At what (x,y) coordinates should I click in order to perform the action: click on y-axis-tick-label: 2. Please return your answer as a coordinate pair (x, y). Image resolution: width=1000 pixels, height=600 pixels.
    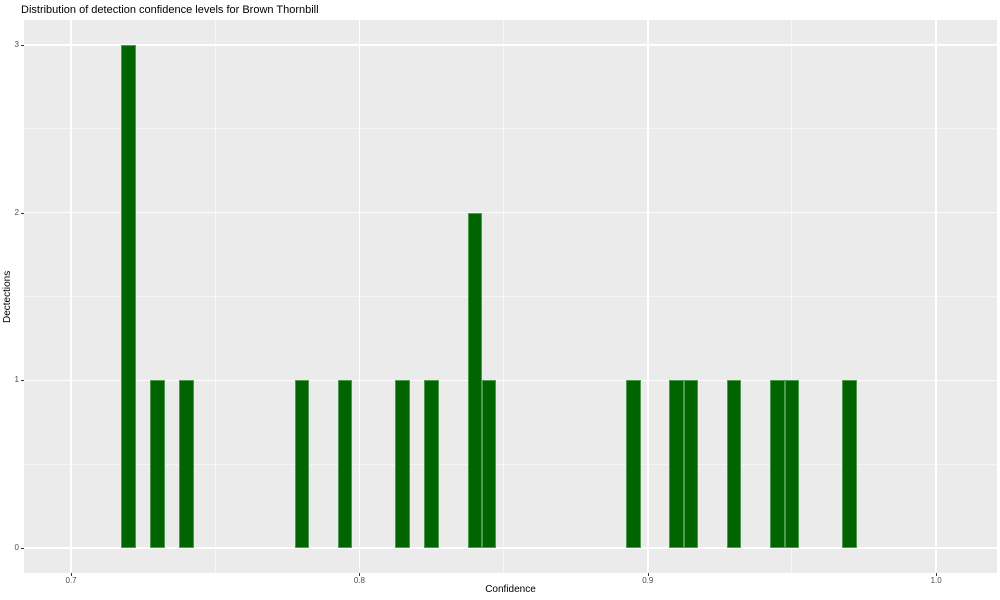
    Looking at the image, I should click on (16, 212).